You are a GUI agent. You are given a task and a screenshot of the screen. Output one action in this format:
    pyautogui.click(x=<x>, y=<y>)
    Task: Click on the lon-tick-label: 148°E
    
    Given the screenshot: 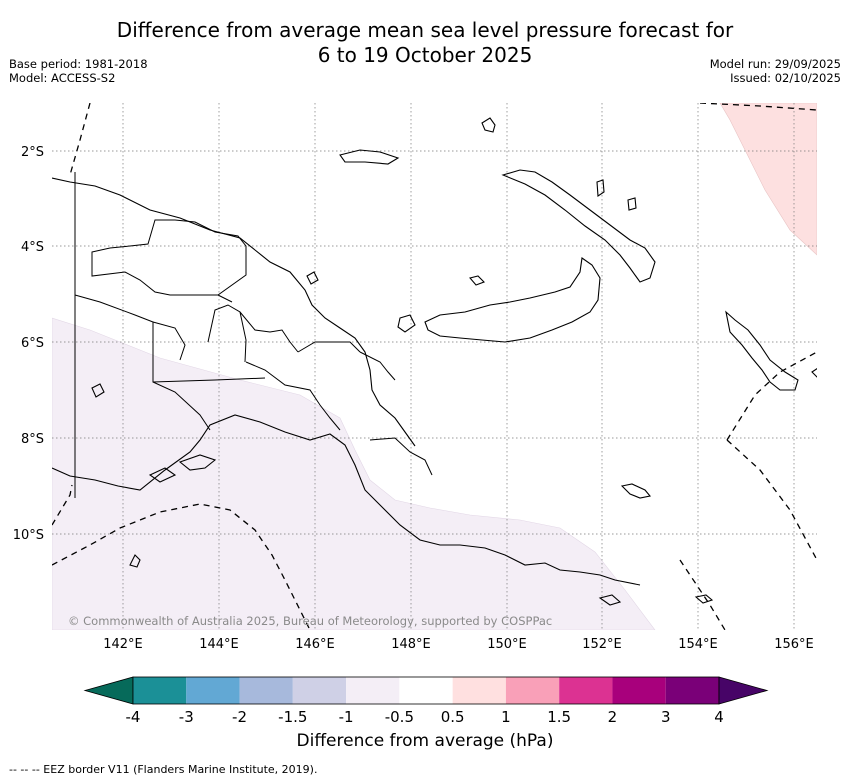 What is the action you would take?
    pyautogui.click(x=411, y=644)
    